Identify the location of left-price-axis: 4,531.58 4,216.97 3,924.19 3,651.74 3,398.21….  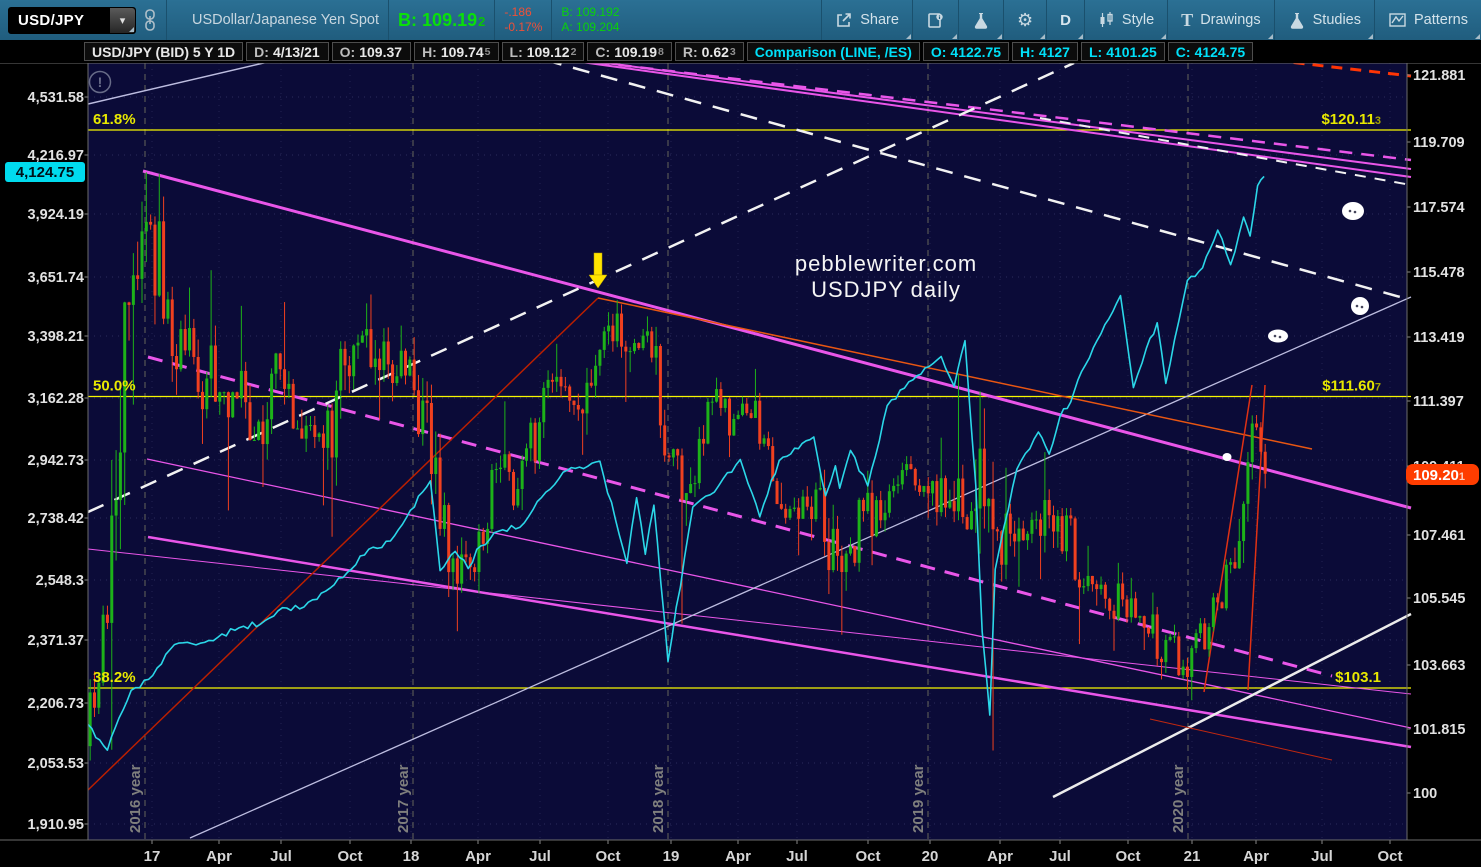
(58, 461).